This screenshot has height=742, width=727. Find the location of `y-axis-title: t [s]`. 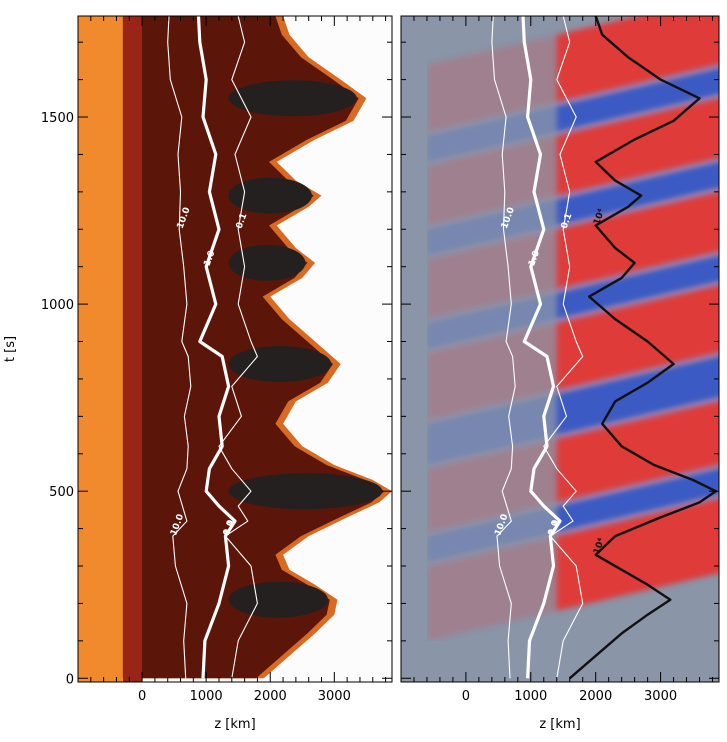

y-axis-title: t [s] is located at coordinates (10, 349).